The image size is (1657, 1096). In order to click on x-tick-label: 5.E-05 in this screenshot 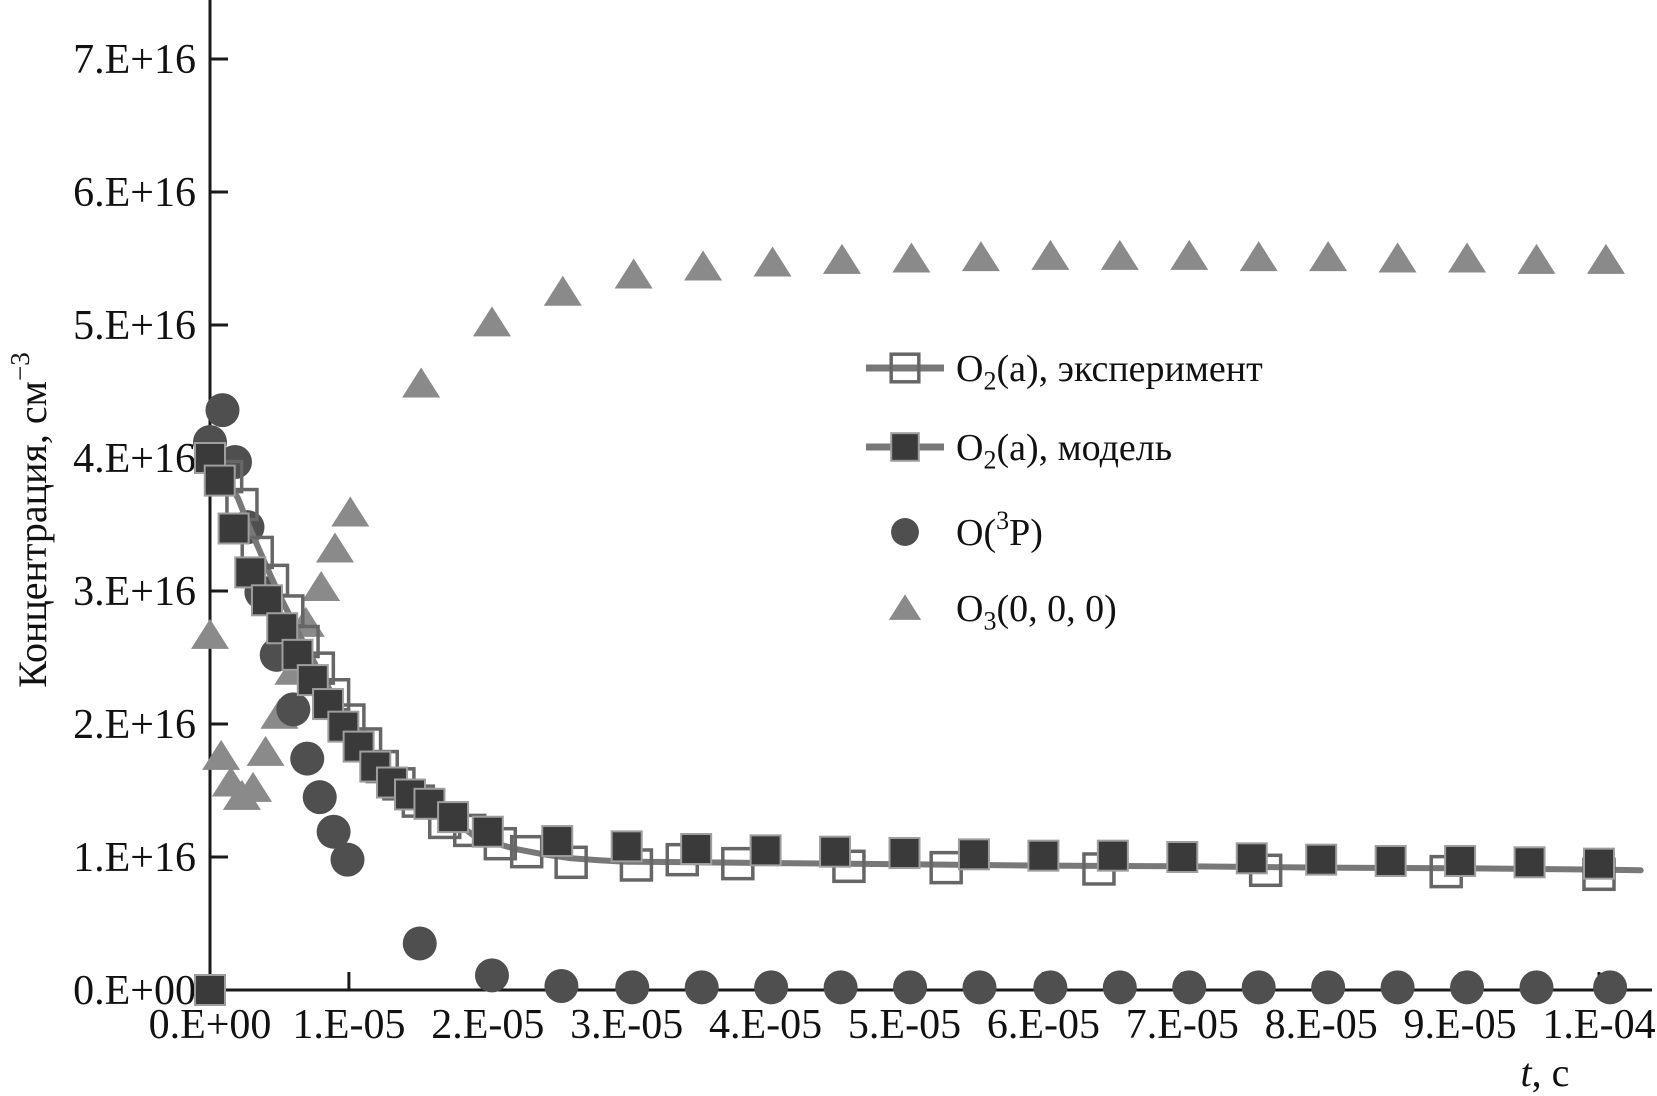, I will do `click(904, 1025)`.